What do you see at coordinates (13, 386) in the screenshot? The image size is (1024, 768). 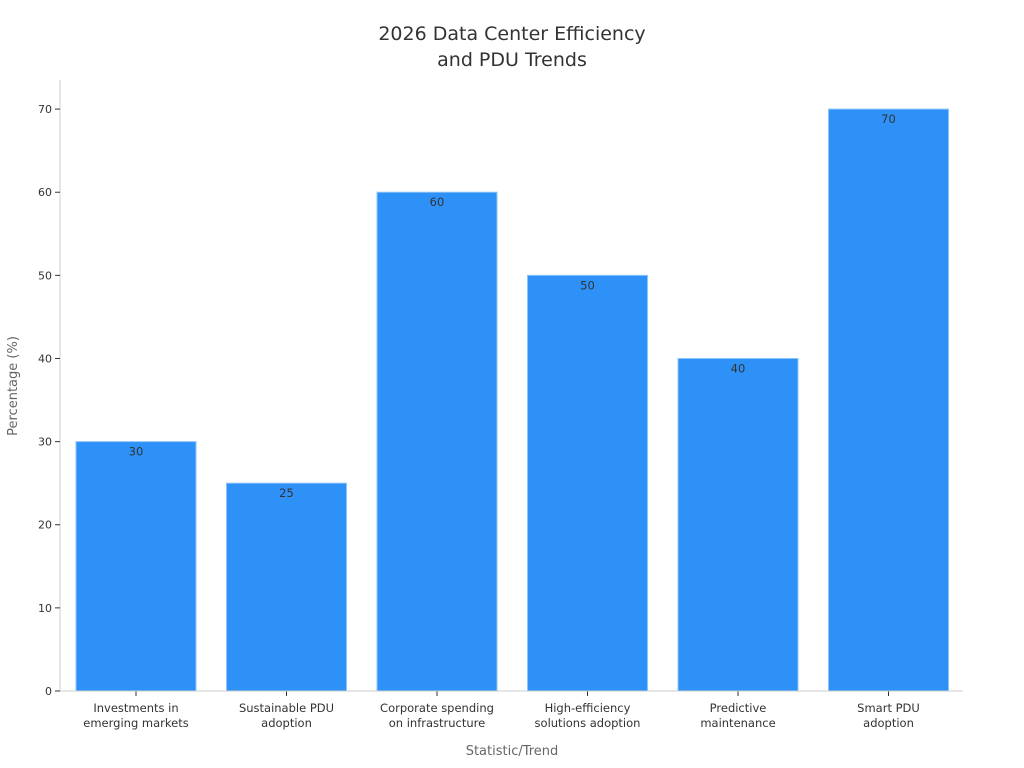 I see `y-axis-label: Percentage (%)` at bounding box center [13, 386].